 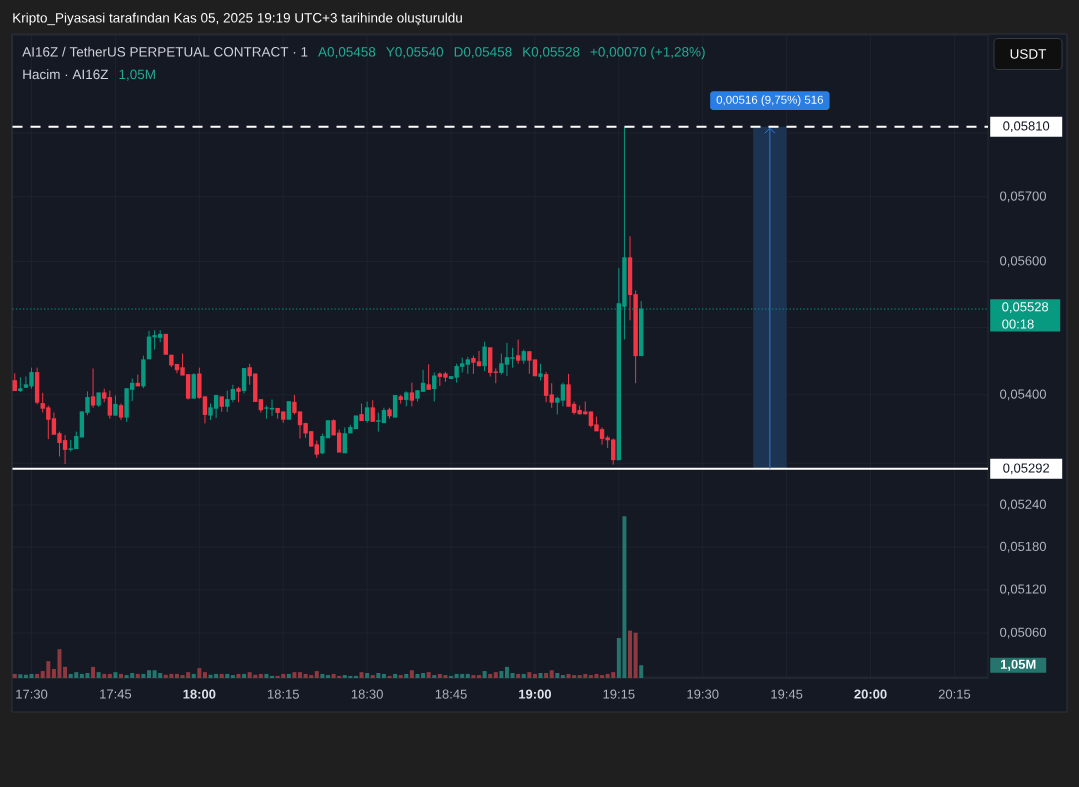 I want to click on x-tick-label: 18:45, so click(x=451, y=694).